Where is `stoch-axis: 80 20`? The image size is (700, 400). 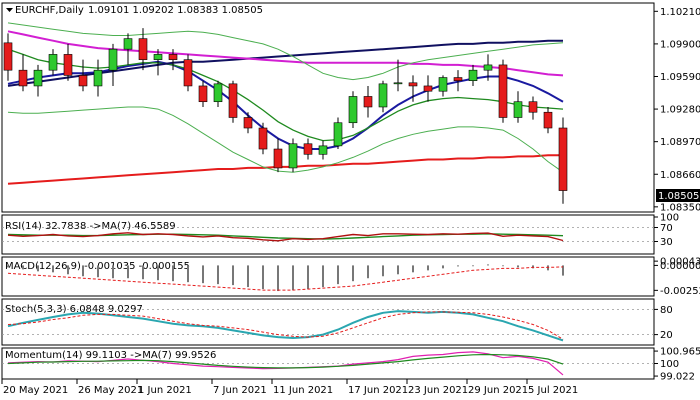 stoch-axis: 80 20 is located at coordinates (663, 323).